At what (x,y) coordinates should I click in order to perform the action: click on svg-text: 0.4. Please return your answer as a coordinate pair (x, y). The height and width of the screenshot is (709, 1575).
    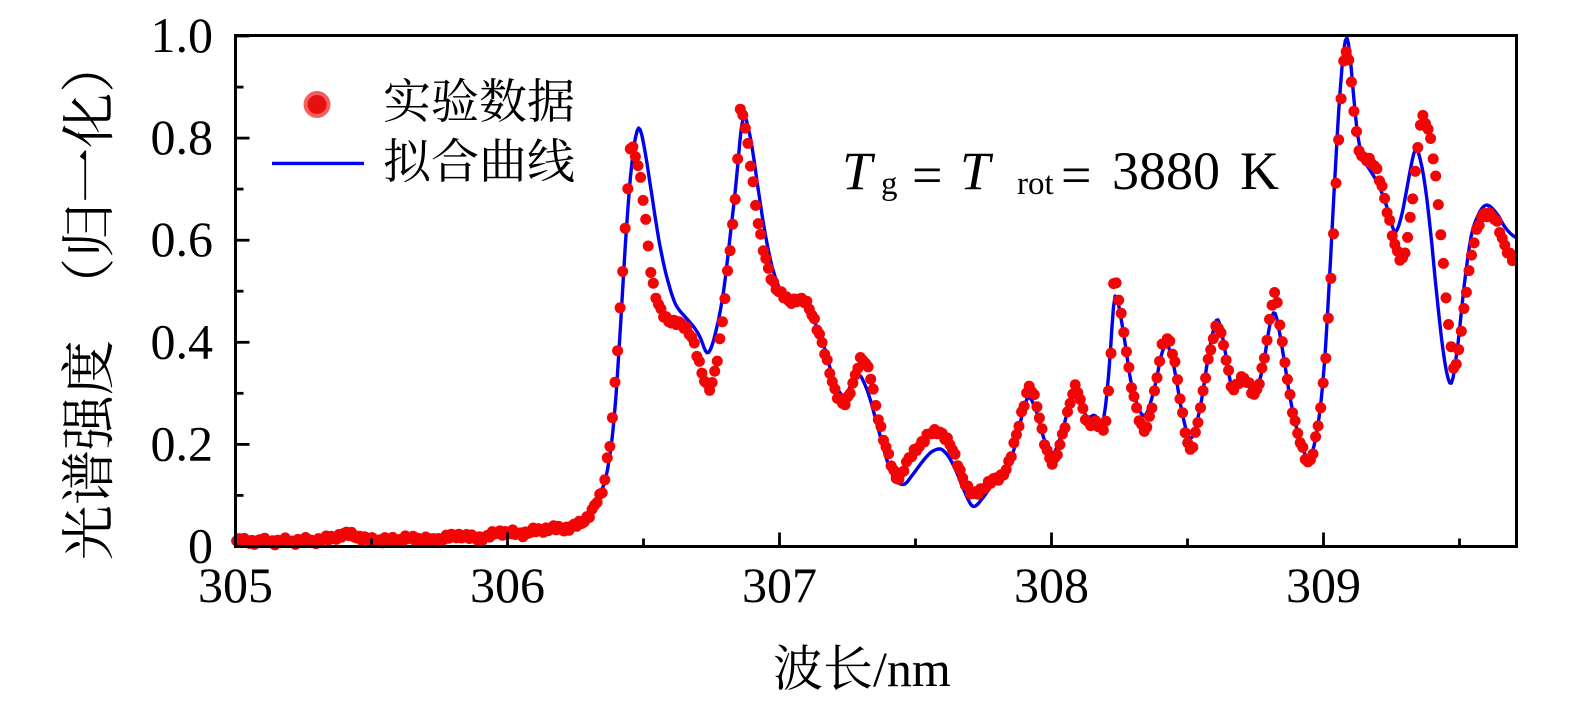
    Looking at the image, I should click on (182, 341).